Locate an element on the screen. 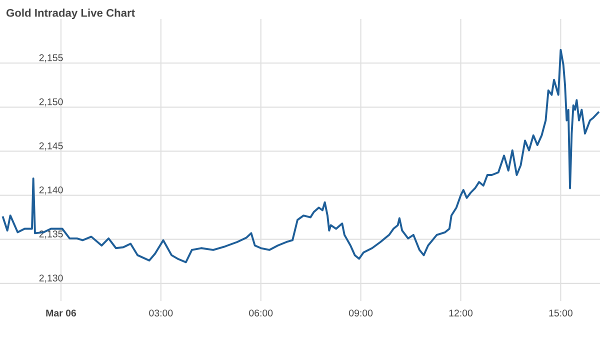 This screenshot has height=346, width=600. y-tick-label: 2,150 is located at coordinates (51, 102).